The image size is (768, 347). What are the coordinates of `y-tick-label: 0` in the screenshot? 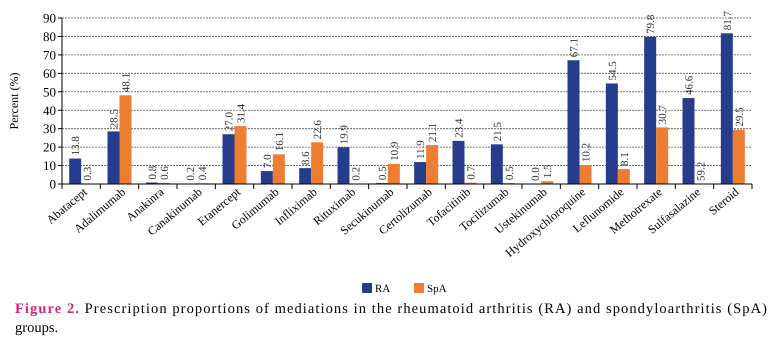 It's located at (53, 184).